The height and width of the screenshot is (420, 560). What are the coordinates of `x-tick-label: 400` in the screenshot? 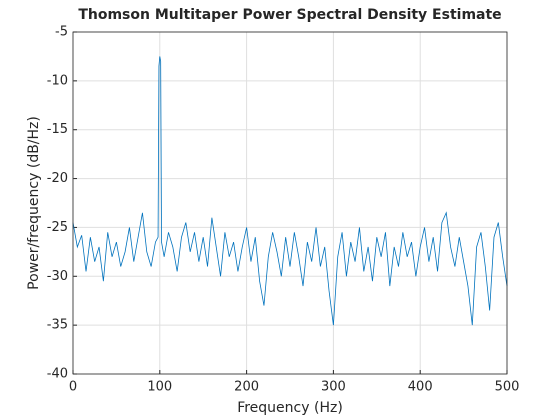 It's located at (420, 387).